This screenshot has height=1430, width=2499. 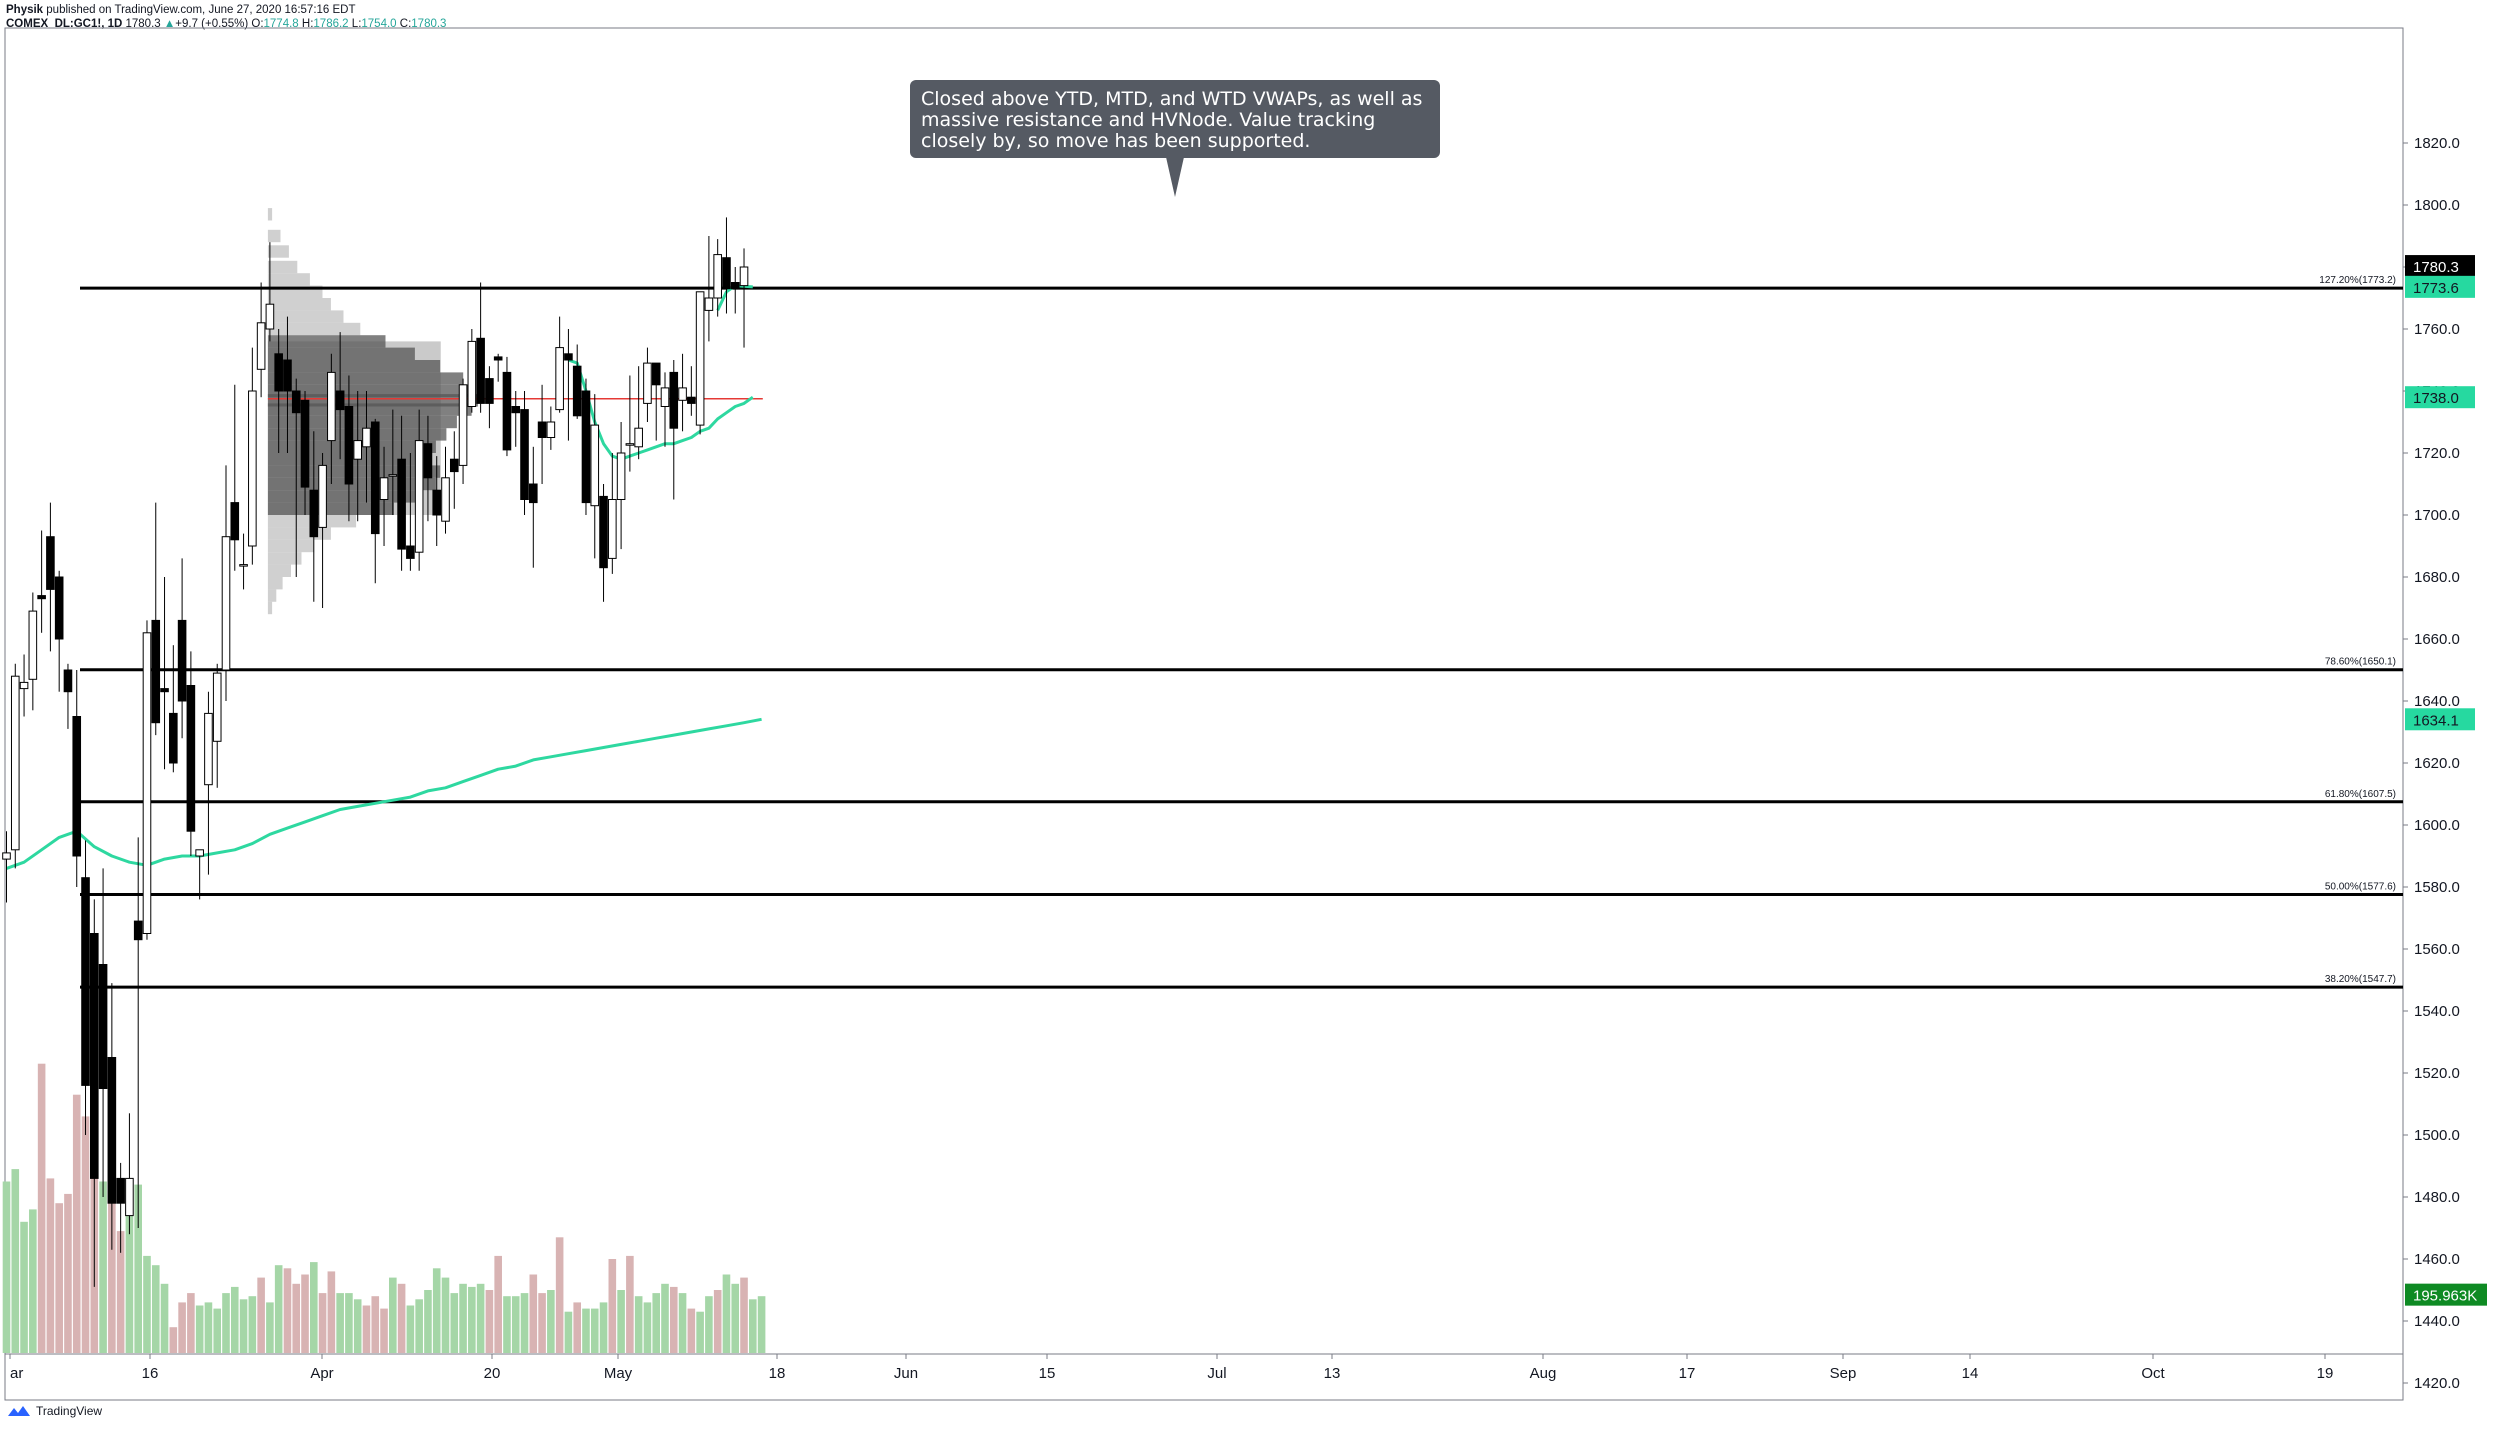 What do you see at coordinates (429, 24) in the screenshot?
I see `close-value: 1780.3` at bounding box center [429, 24].